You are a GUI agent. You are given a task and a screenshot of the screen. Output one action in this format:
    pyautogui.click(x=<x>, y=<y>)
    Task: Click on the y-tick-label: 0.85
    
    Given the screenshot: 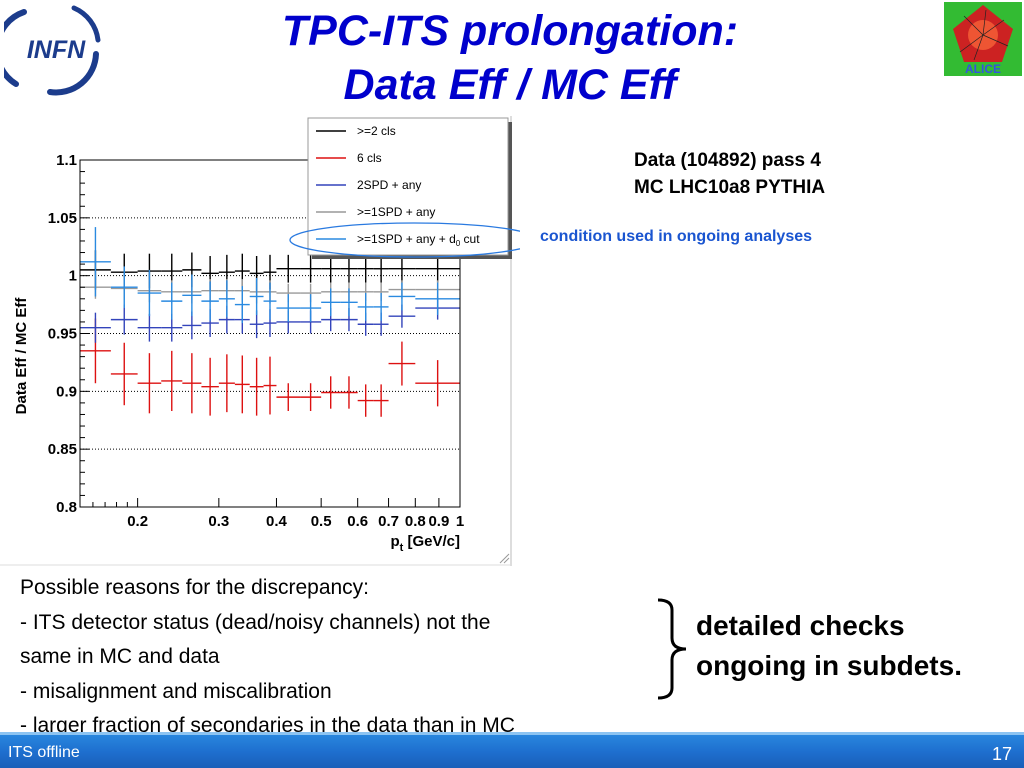 What is the action you would take?
    pyautogui.click(x=62, y=449)
    